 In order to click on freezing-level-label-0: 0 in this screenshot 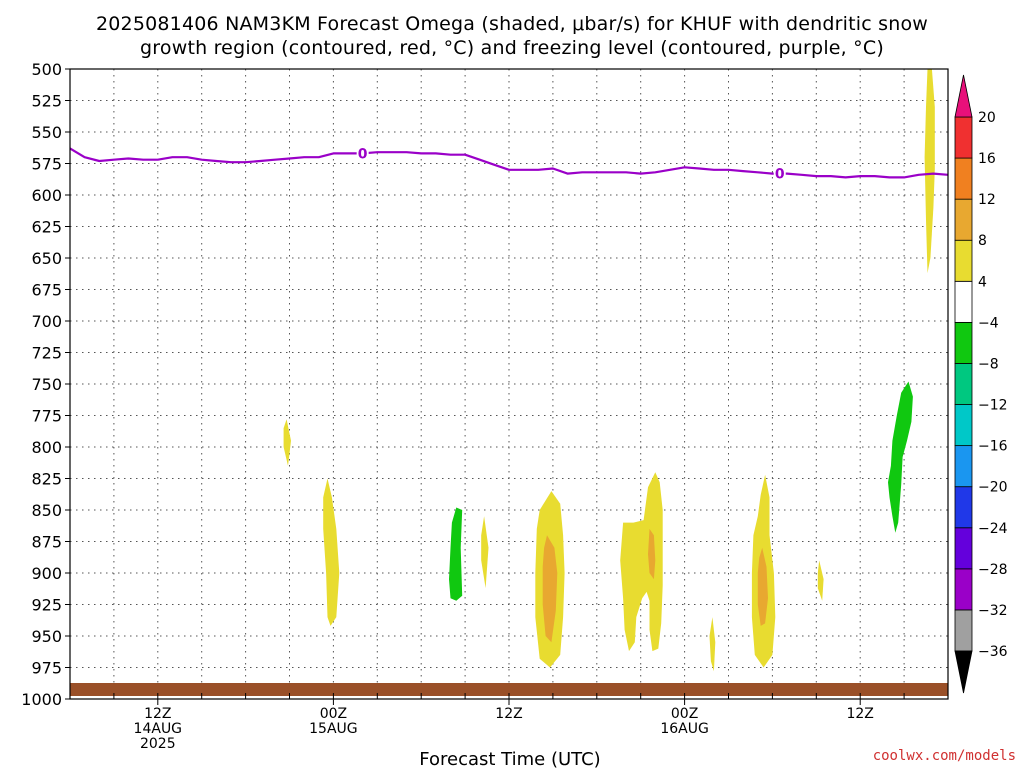, I will do `click(363, 154)`.